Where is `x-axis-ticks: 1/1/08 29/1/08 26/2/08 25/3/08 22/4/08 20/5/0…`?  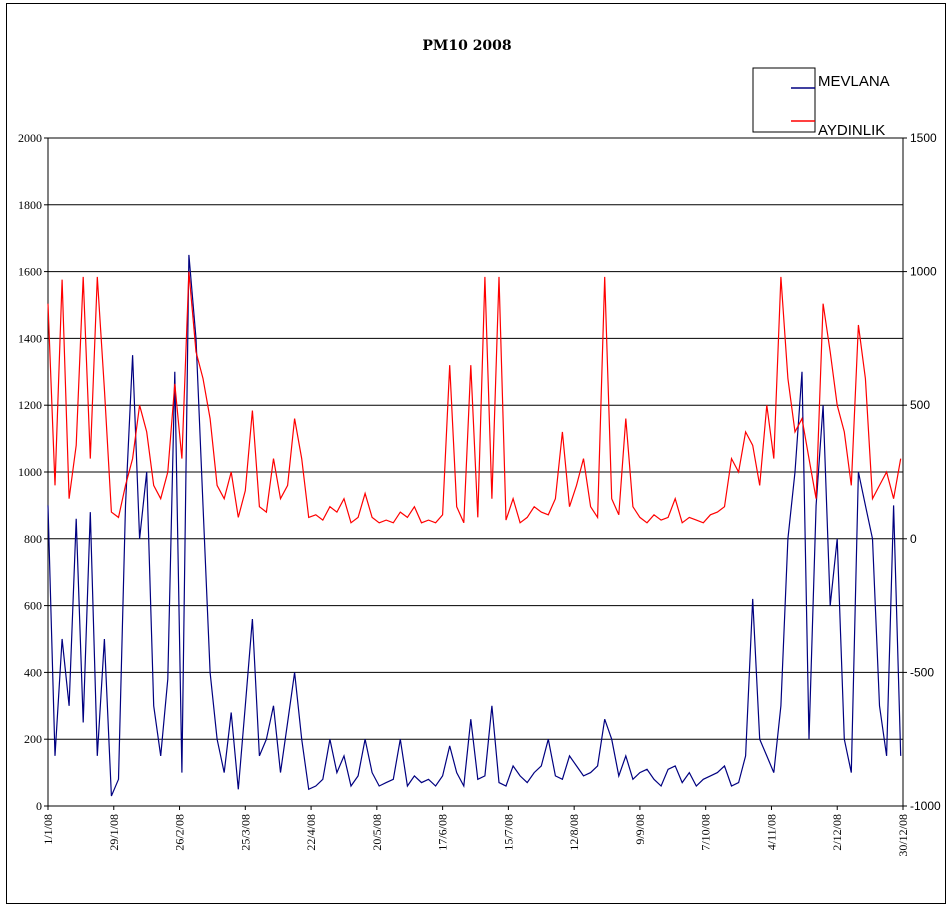 x-axis-ticks: 1/1/08 29/1/08 26/2/08 25/3/08 22/4/08 20/5/0… is located at coordinates (475, 831).